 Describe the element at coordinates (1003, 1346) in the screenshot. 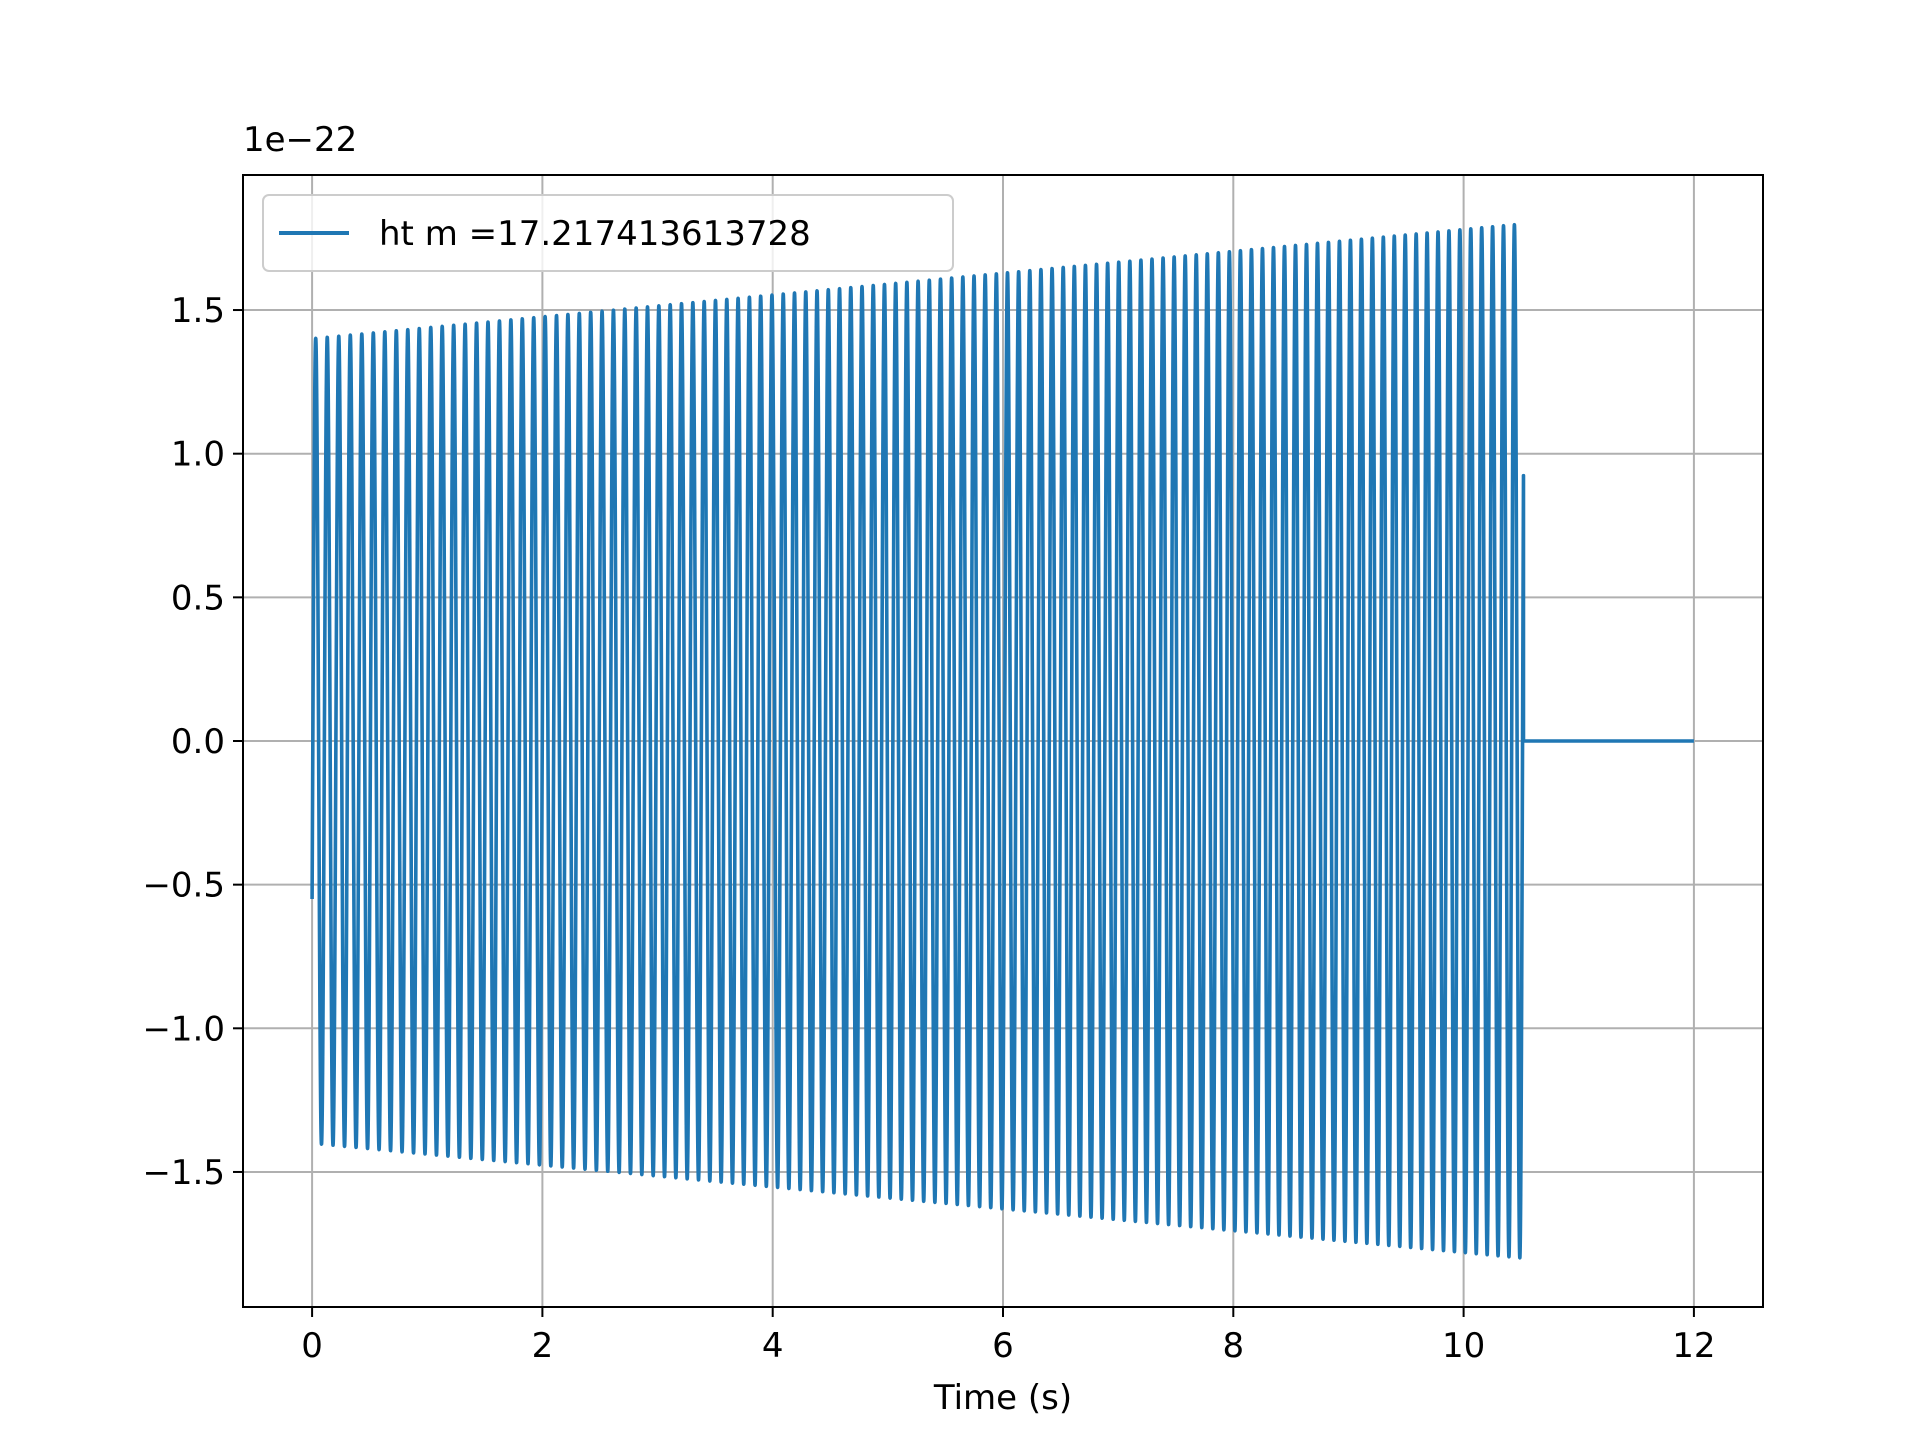

I see `x-tick-label: 6` at that location.